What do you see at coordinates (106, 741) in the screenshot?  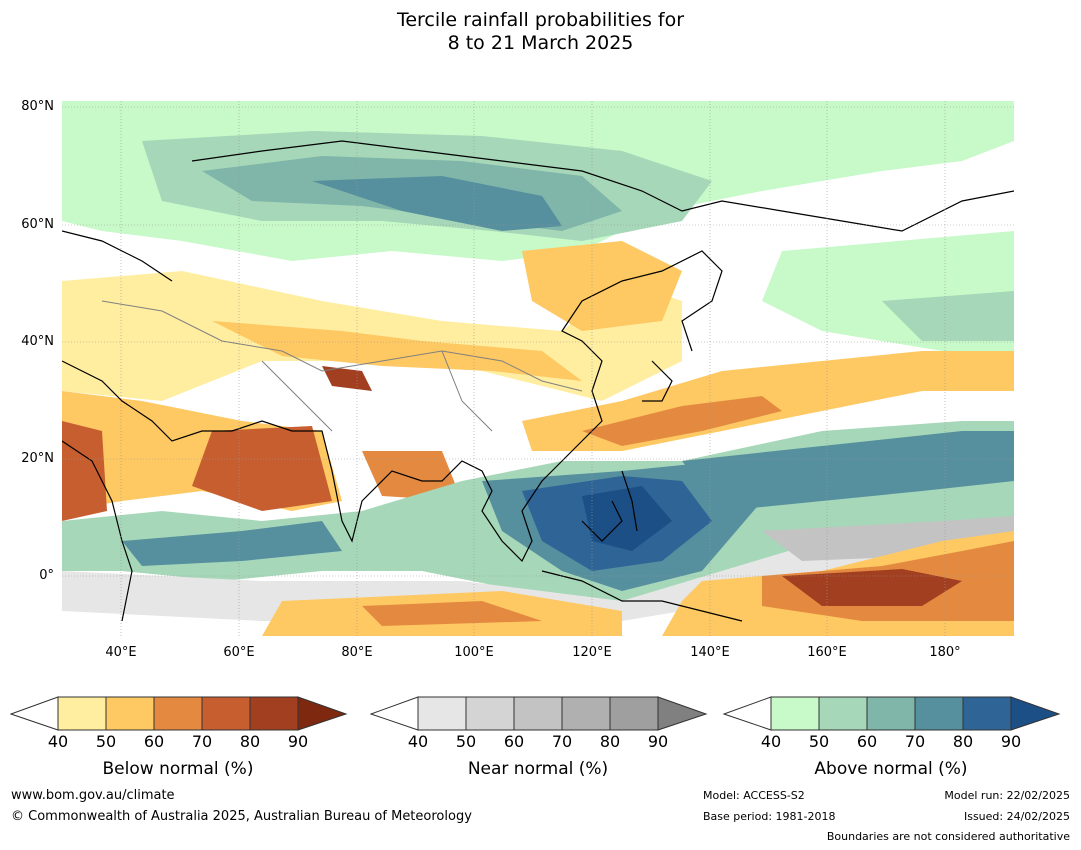 I see `colorbar-below-tick: 50` at bounding box center [106, 741].